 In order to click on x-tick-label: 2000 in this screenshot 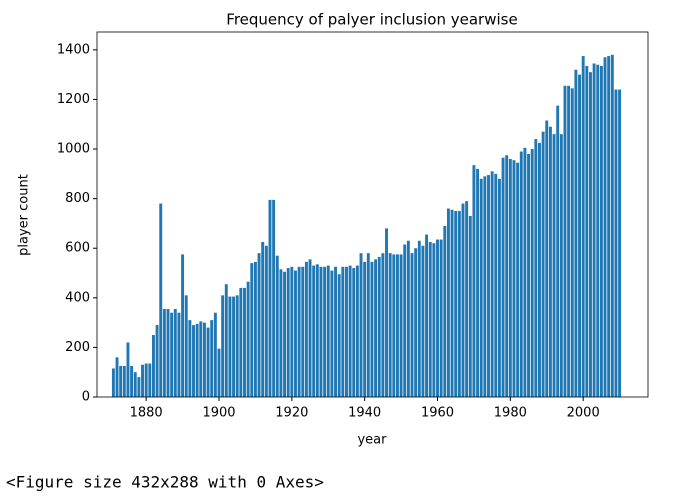, I will do `click(583, 413)`.